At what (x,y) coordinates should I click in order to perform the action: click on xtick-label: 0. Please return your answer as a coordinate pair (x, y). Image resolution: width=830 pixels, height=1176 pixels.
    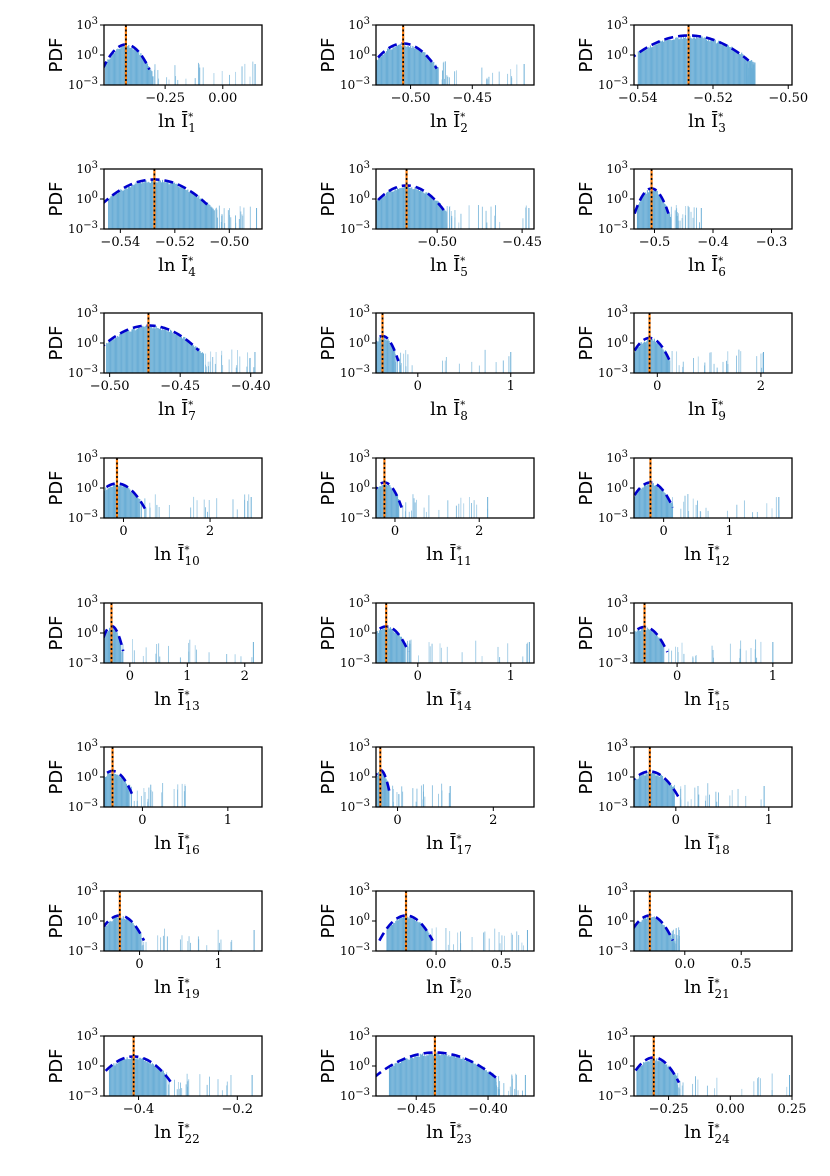
    Looking at the image, I should click on (677, 676).